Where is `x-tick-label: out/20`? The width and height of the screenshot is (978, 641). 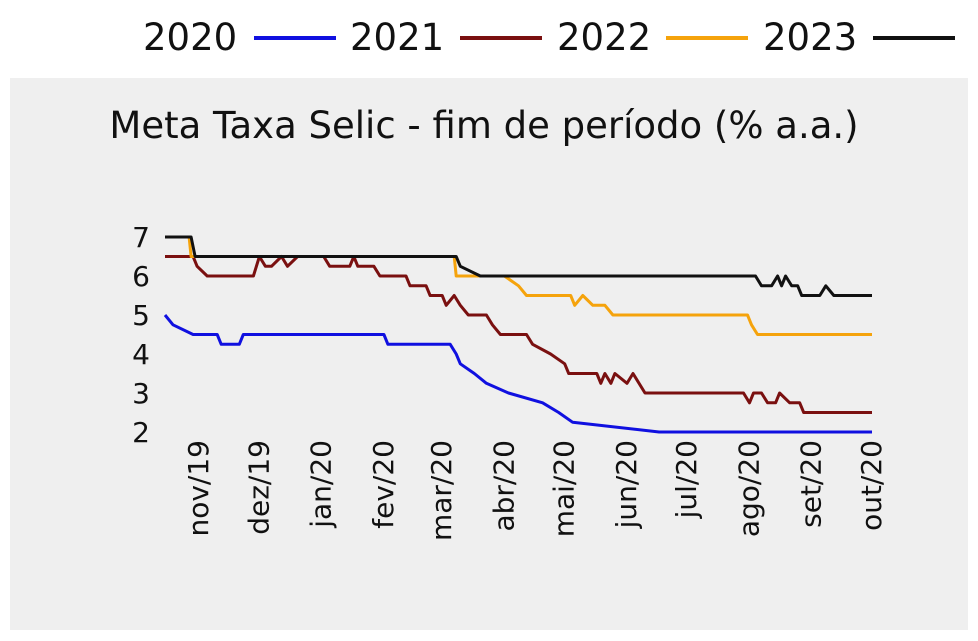 x-tick-label: out/20 is located at coordinates (871, 485).